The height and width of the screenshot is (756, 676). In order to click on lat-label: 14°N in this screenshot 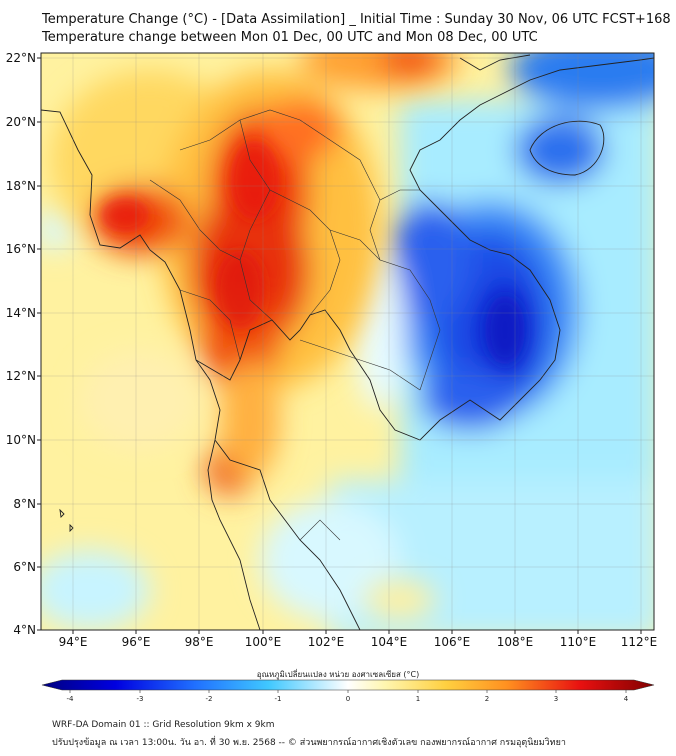, I will do `click(21, 313)`.